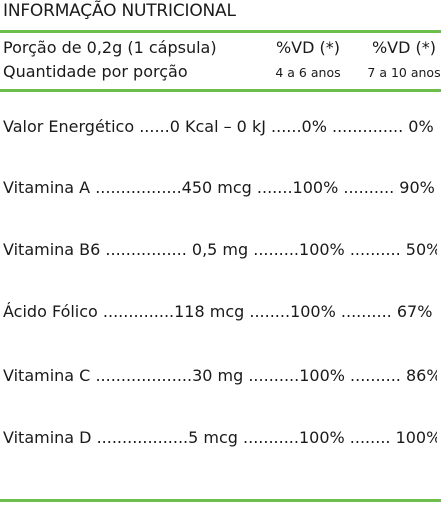 This screenshot has width=445, height=505. Describe the element at coordinates (220, 500) in the screenshot. I see `bottom-divider` at that location.